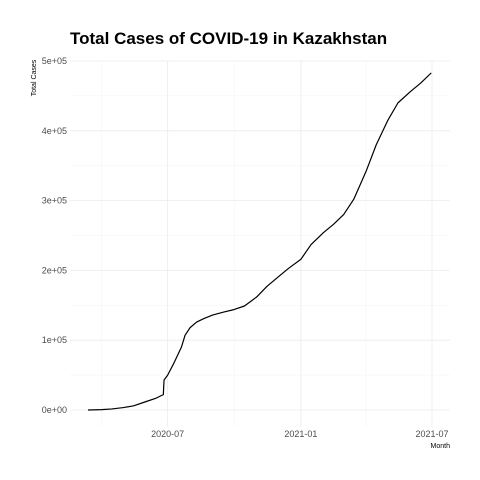 This screenshot has height=480, width=480. Describe the element at coordinates (228, 38) in the screenshot. I see `chart-title: Total Cases of COVID-19 in Kazakhstan` at that location.